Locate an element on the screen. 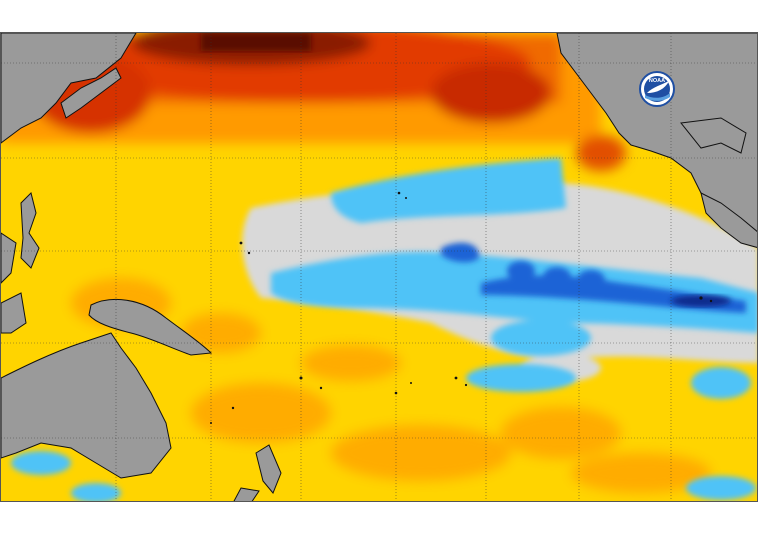 Image resolution: width=768 pixels, height=540 pixels. southwest-cool-patches is located at coordinates (383, 476).